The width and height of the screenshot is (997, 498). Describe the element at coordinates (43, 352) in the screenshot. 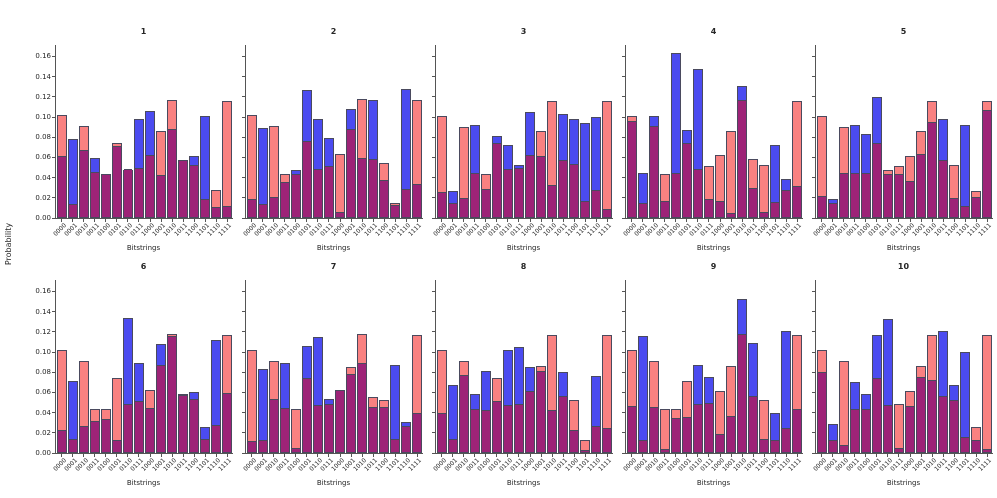

I see `y-tick-label: 0.10` at that location.